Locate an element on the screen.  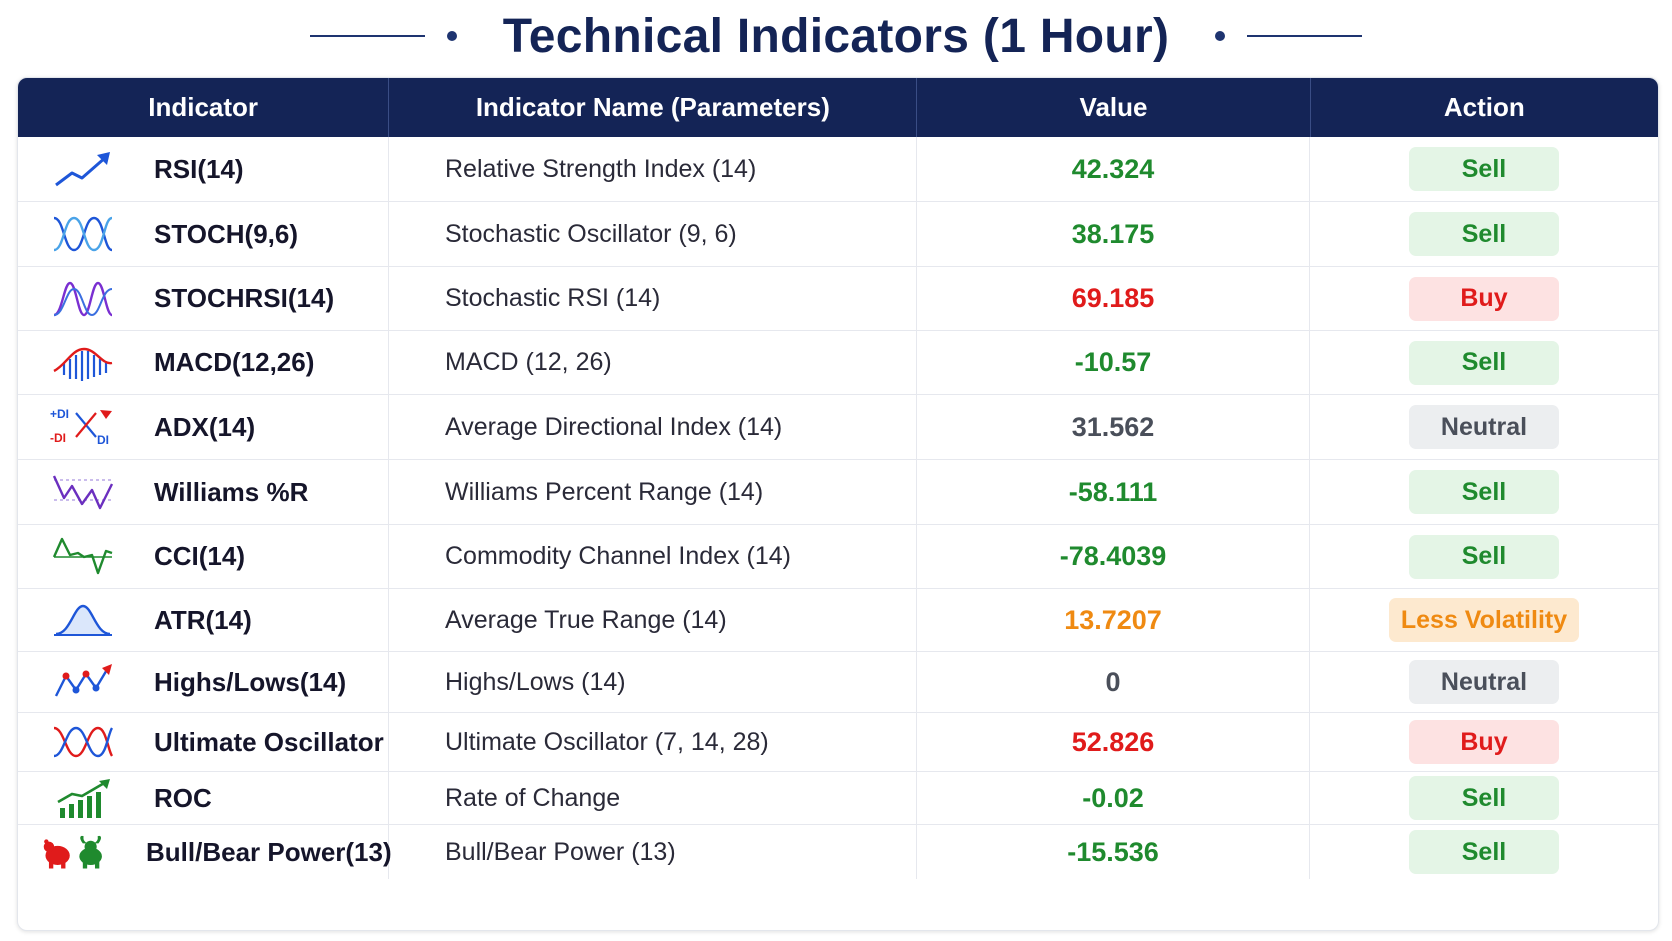
indicator-value: 69.185 is located at coordinates (1113, 298).